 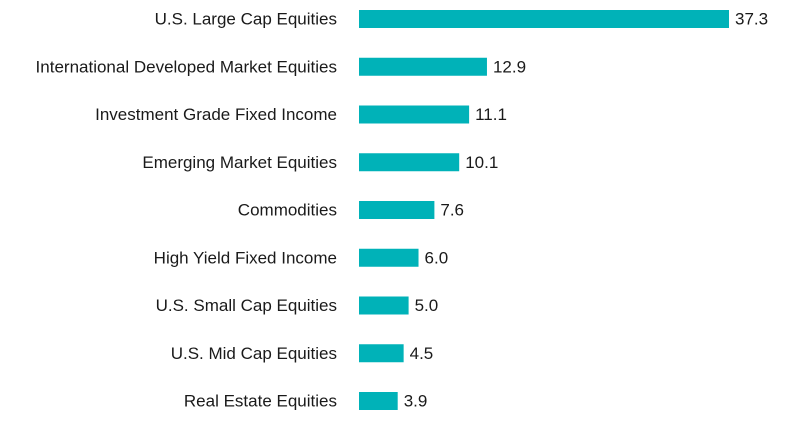 I want to click on category-label: International Developed Market Equities, so click(x=186, y=66).